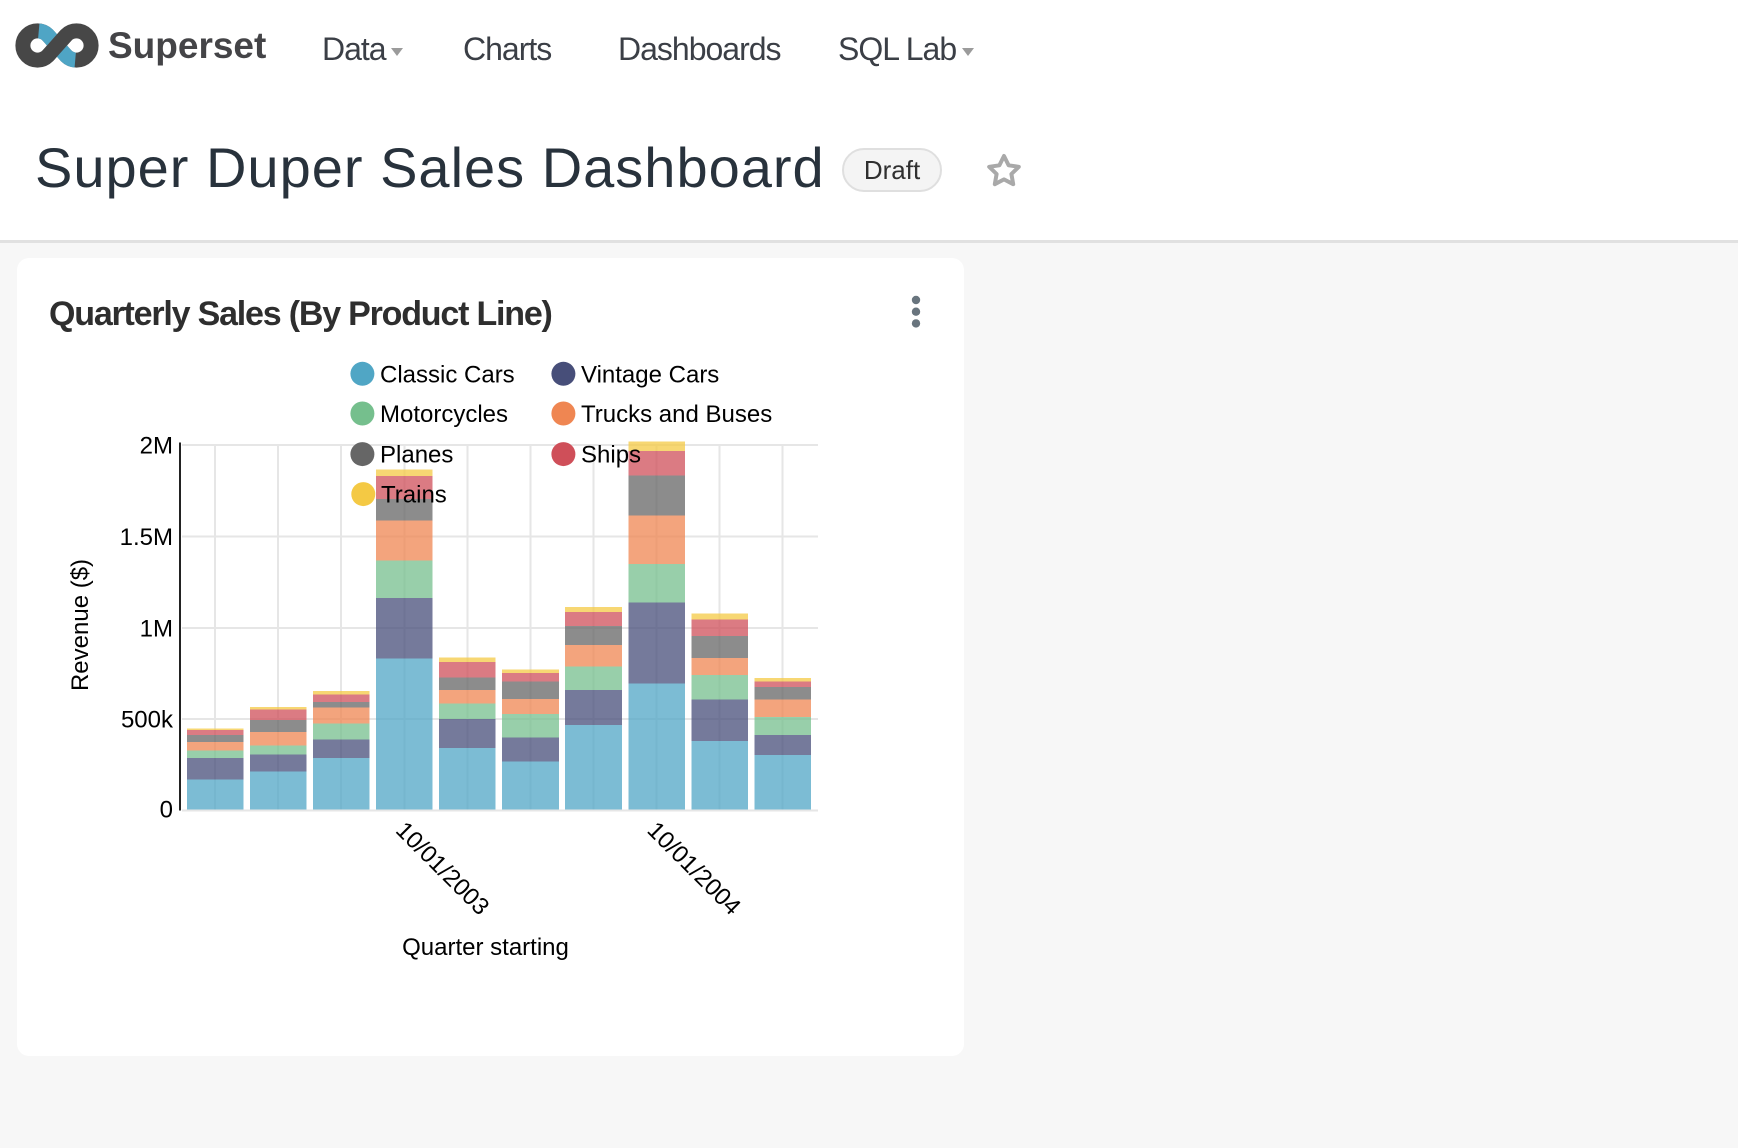  I want to click on svg-text: 10/01/2003, so click(442, 869).